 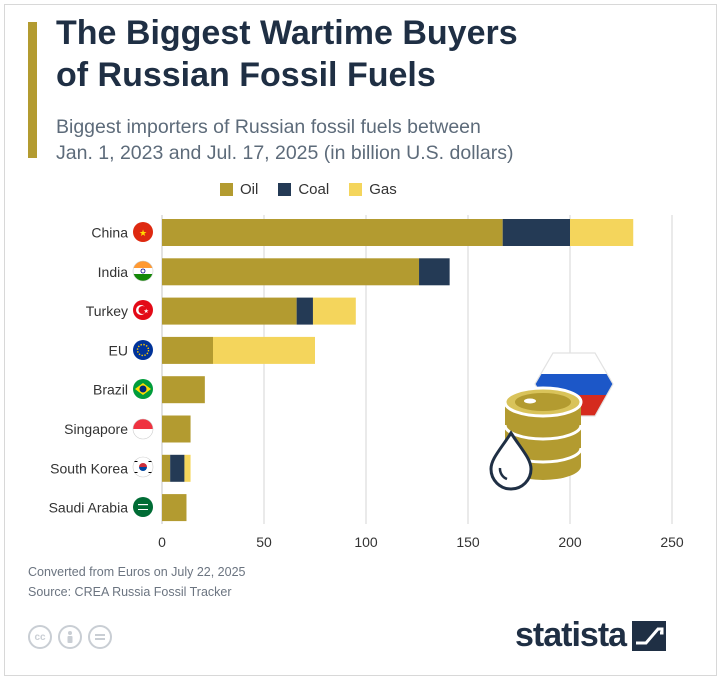 I want to click on license-icons: cc, so click(x=73, y=637).